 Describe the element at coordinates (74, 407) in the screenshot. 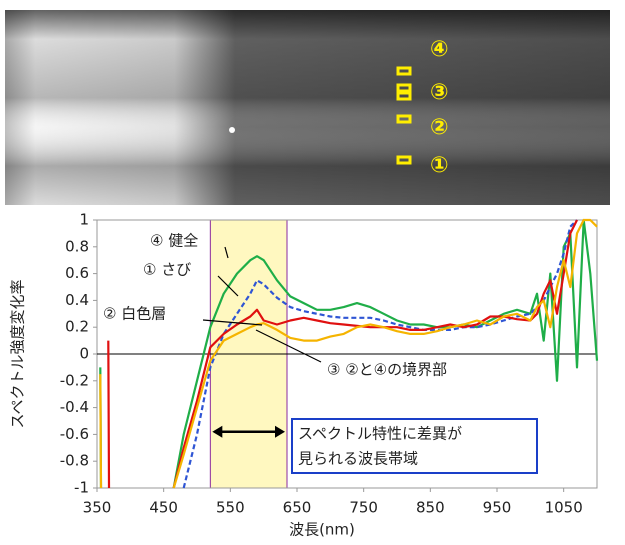

I see `y-tick-label: -0.4` at that location.